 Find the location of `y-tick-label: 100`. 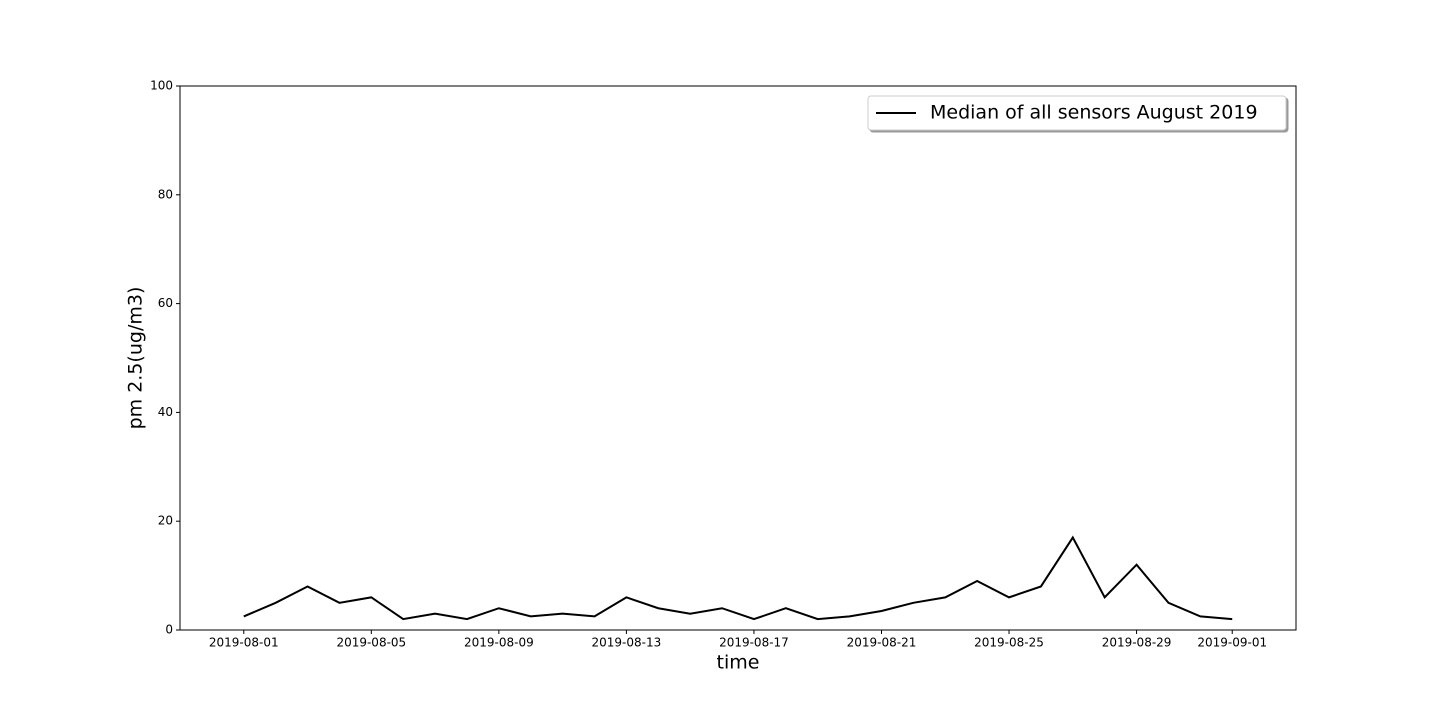

y-tick-label: 100 is located at coordinates (161, 86).